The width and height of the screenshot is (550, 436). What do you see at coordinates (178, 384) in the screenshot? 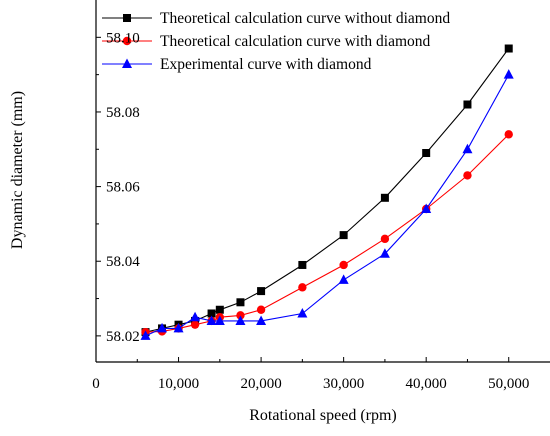
I see `x-tick-label: 10,000` at bounding box center [178, 384].